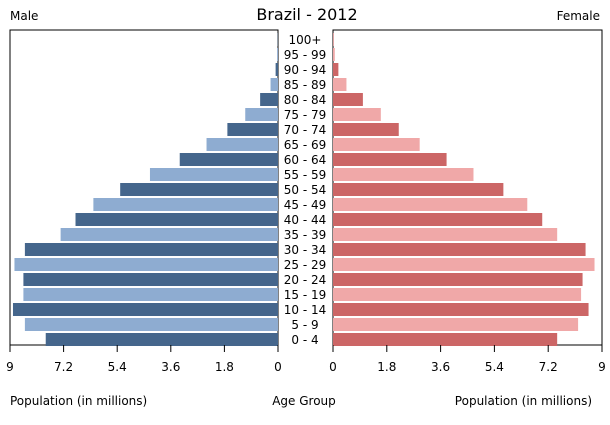 Image resolution: width=610 pixels, height=425 pixels. I want to click on left-side-label: Male, so click(24, 16).